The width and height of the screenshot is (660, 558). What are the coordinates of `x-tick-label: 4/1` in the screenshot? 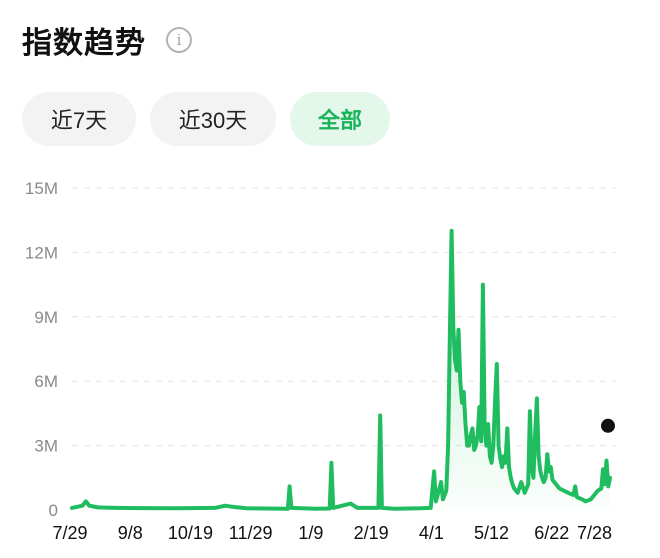 It's located at (431, 533).